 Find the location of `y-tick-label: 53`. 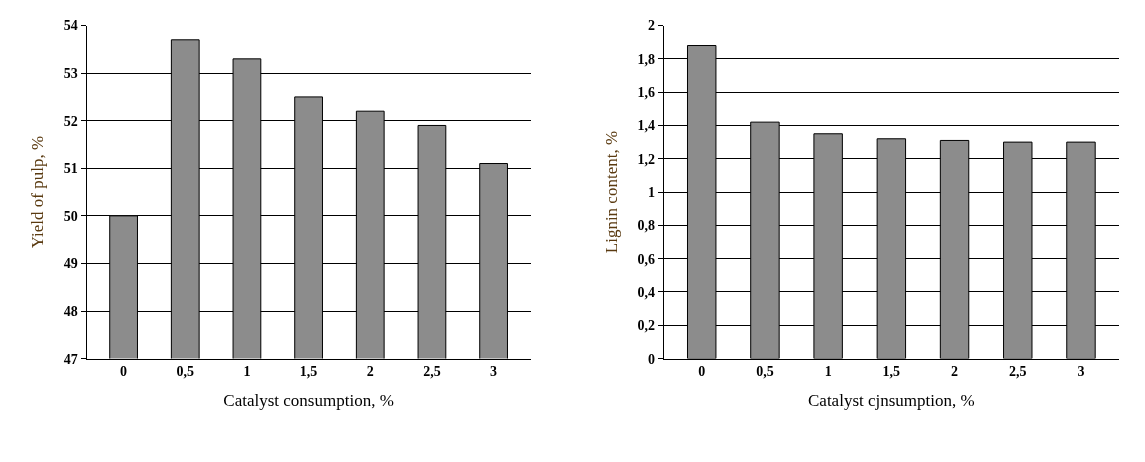

y-tick-label: 53 is located at coordinates (70, 74).